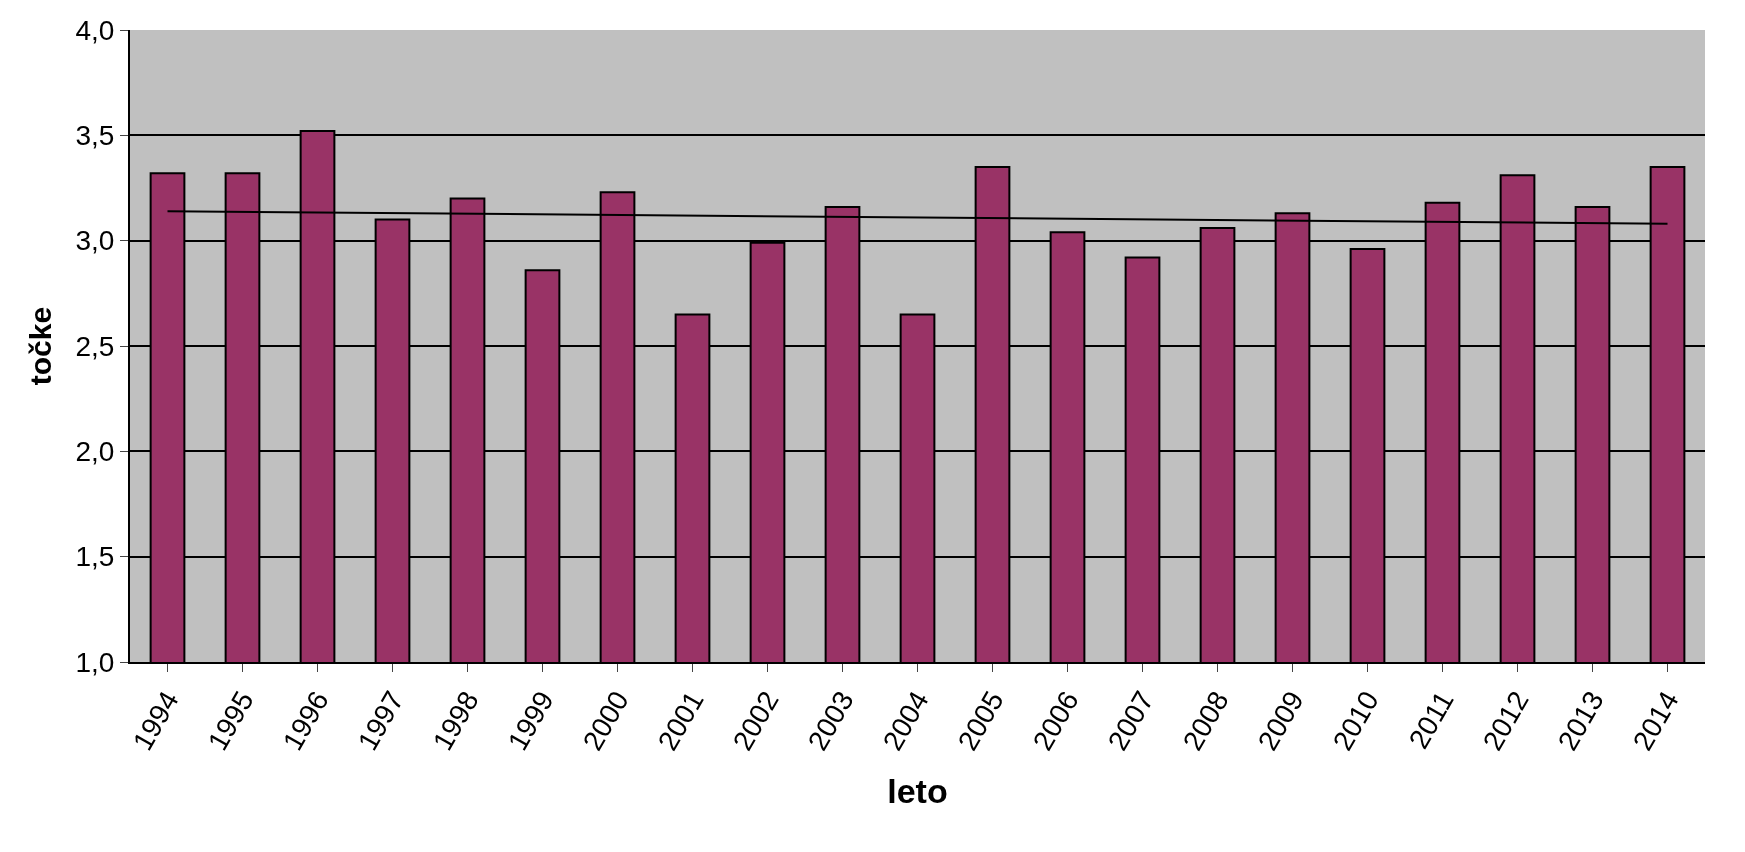 This screenshot has height=852, width=1745. What do you see at coordinates (95, 557) in the screenshot?
I see `y-tick-label: 1,5` at bounding box center [95, 557].